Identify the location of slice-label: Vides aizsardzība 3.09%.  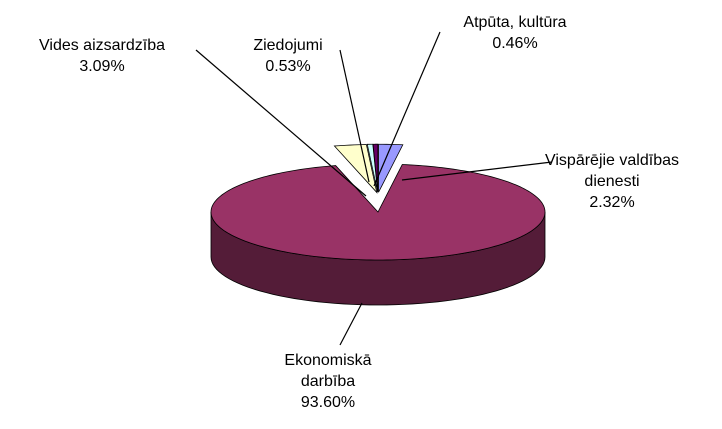
(102, 56).